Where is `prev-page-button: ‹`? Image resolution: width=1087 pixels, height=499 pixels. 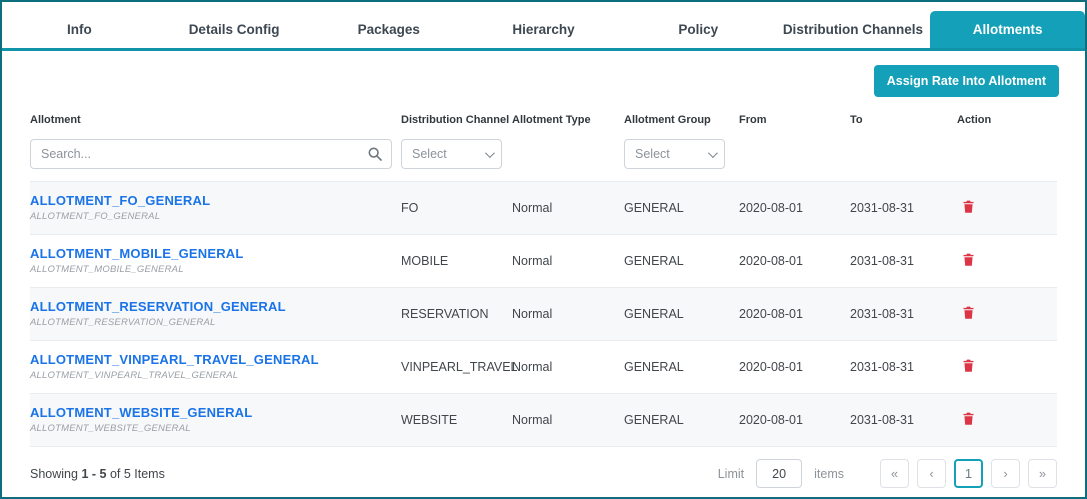
prev-page-button: ‹ is located at coordinates (931, 473).